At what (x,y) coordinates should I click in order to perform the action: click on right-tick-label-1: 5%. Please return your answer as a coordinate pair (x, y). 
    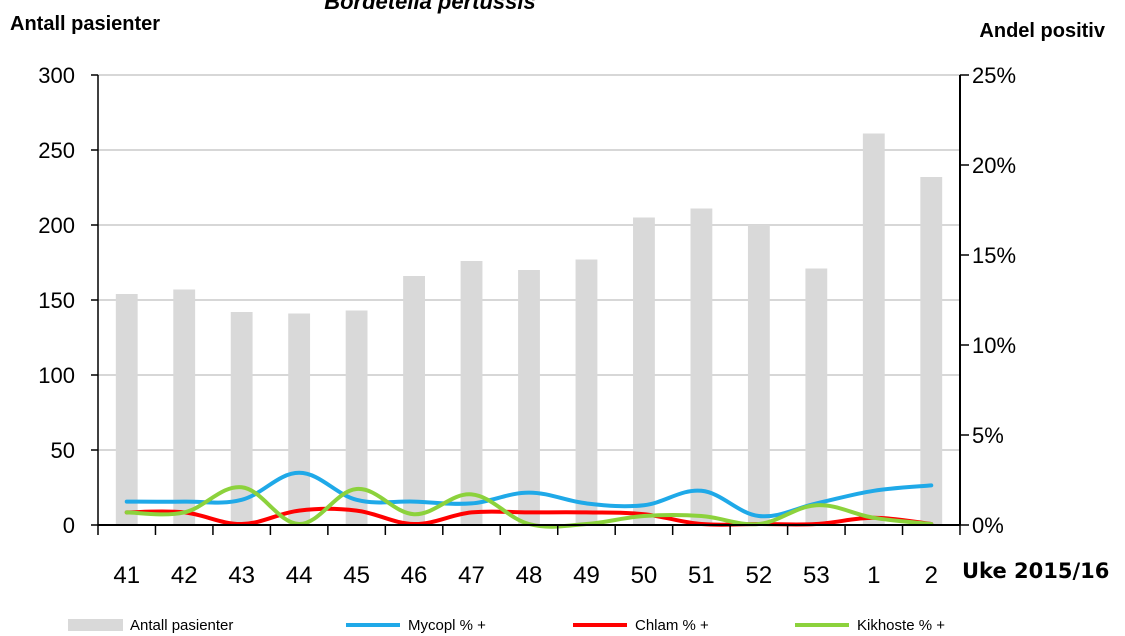
    Looking at the image, I should click on (988, 435).